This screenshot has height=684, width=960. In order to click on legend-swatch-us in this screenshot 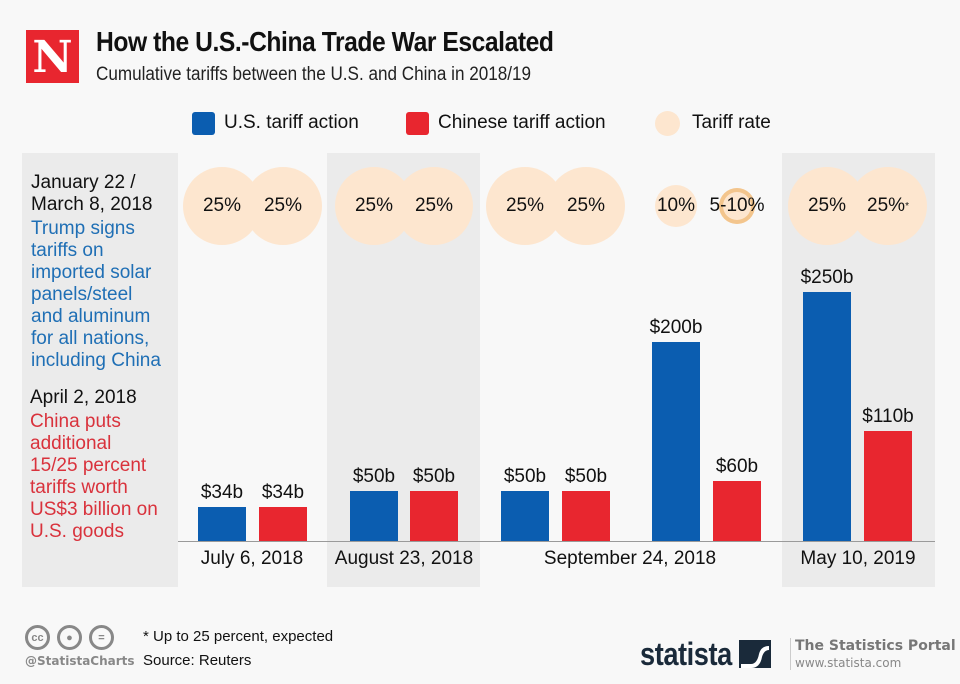, I will do `click(203, 123)`.